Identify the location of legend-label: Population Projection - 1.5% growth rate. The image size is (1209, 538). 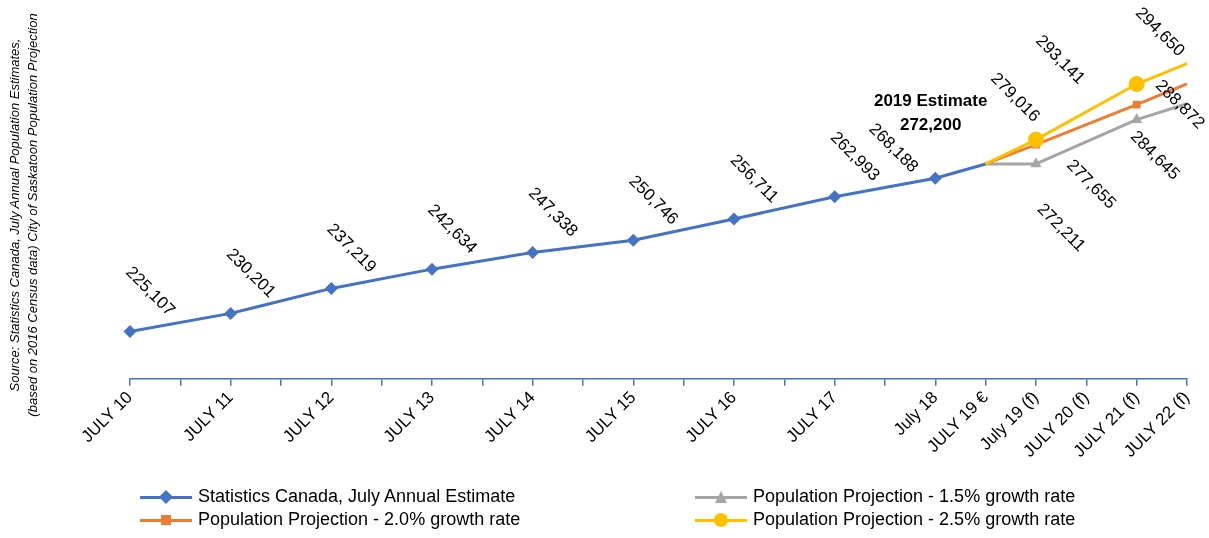
(914, 496).